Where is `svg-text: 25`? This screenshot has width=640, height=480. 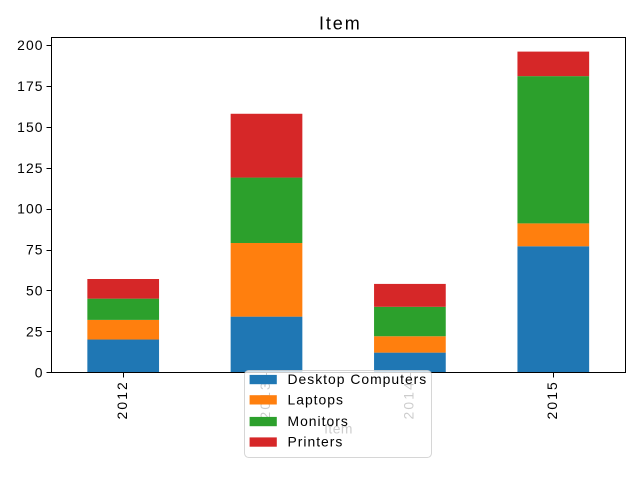 svg-text: 25 is located at coordinates (35, 331).